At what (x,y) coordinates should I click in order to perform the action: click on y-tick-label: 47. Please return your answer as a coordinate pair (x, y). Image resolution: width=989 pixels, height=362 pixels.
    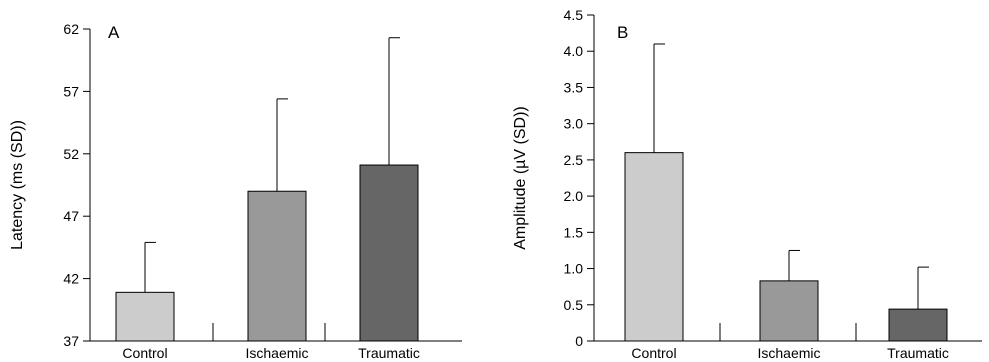
    Looking at the image, I should click on (71, 216).